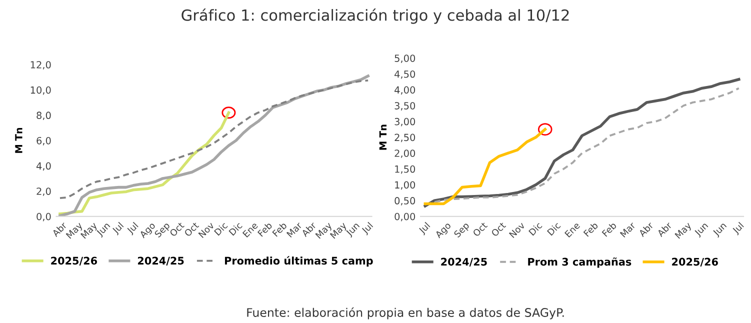 The height and width of the screenshot is (323, 751). I want to click on y-tick-label: 0,00, so click(405, 217).